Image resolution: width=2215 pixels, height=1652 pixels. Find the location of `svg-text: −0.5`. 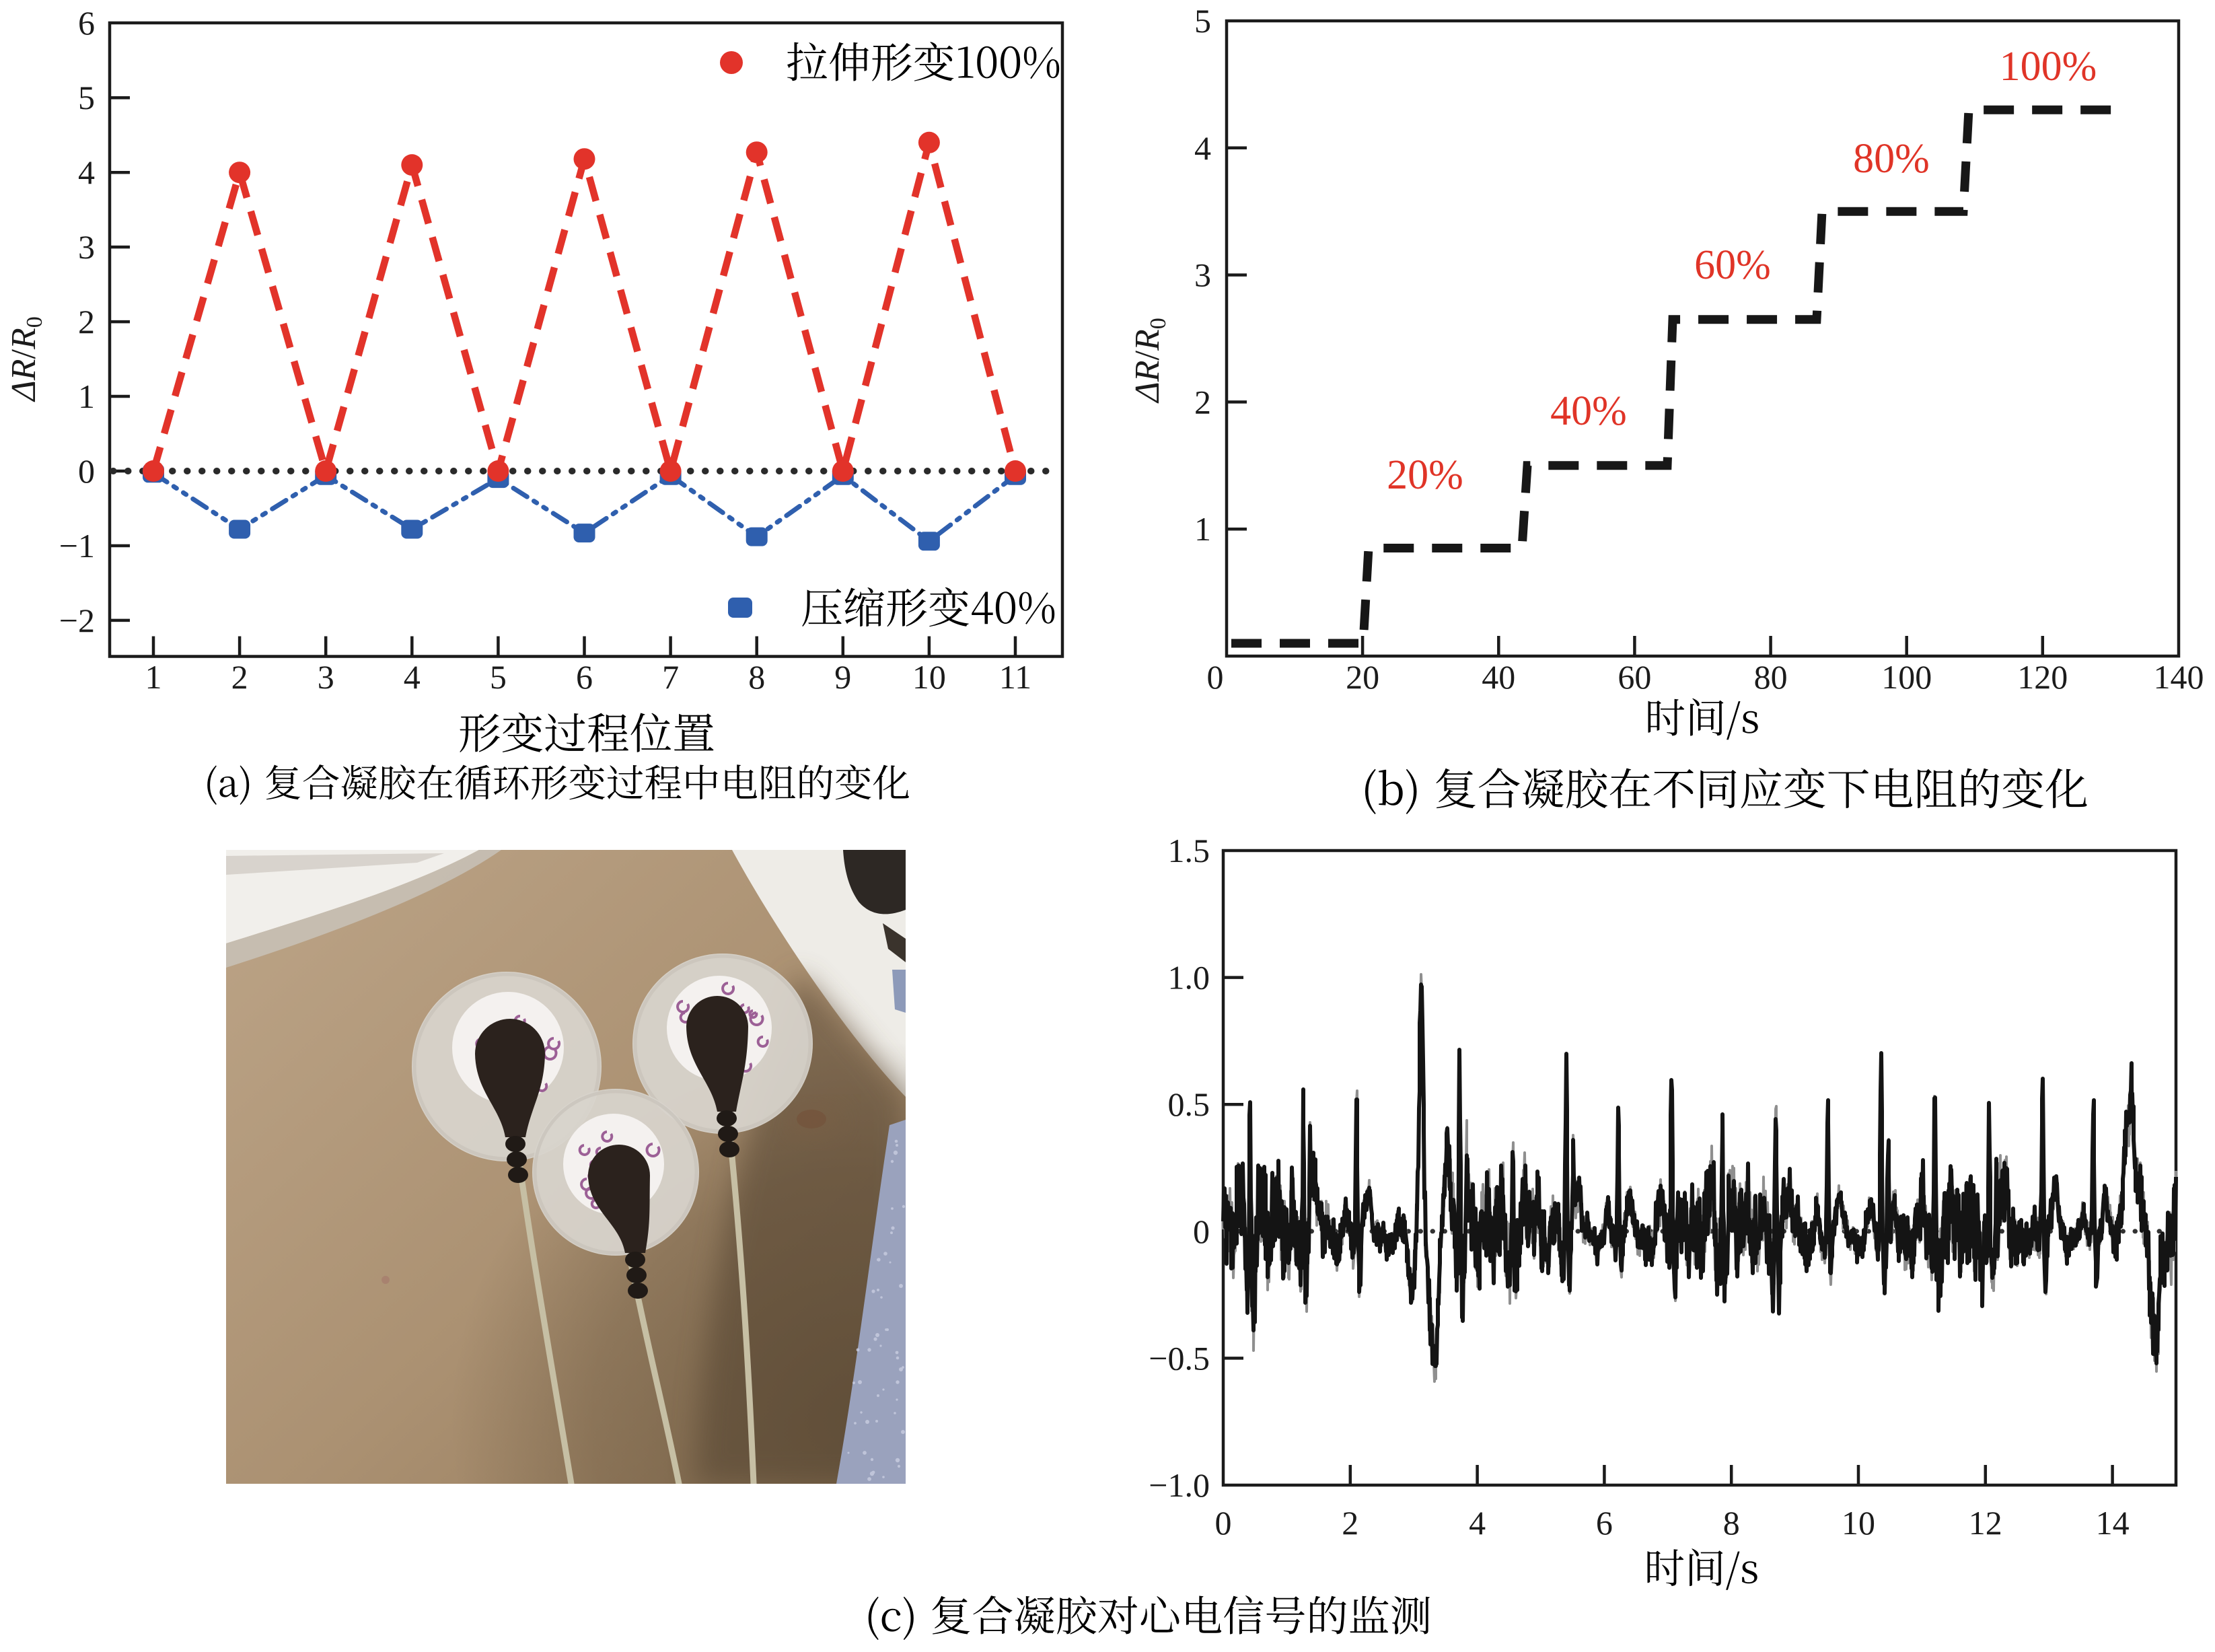

svg-text: −0.5 is located at coordinates (1179, 1358).